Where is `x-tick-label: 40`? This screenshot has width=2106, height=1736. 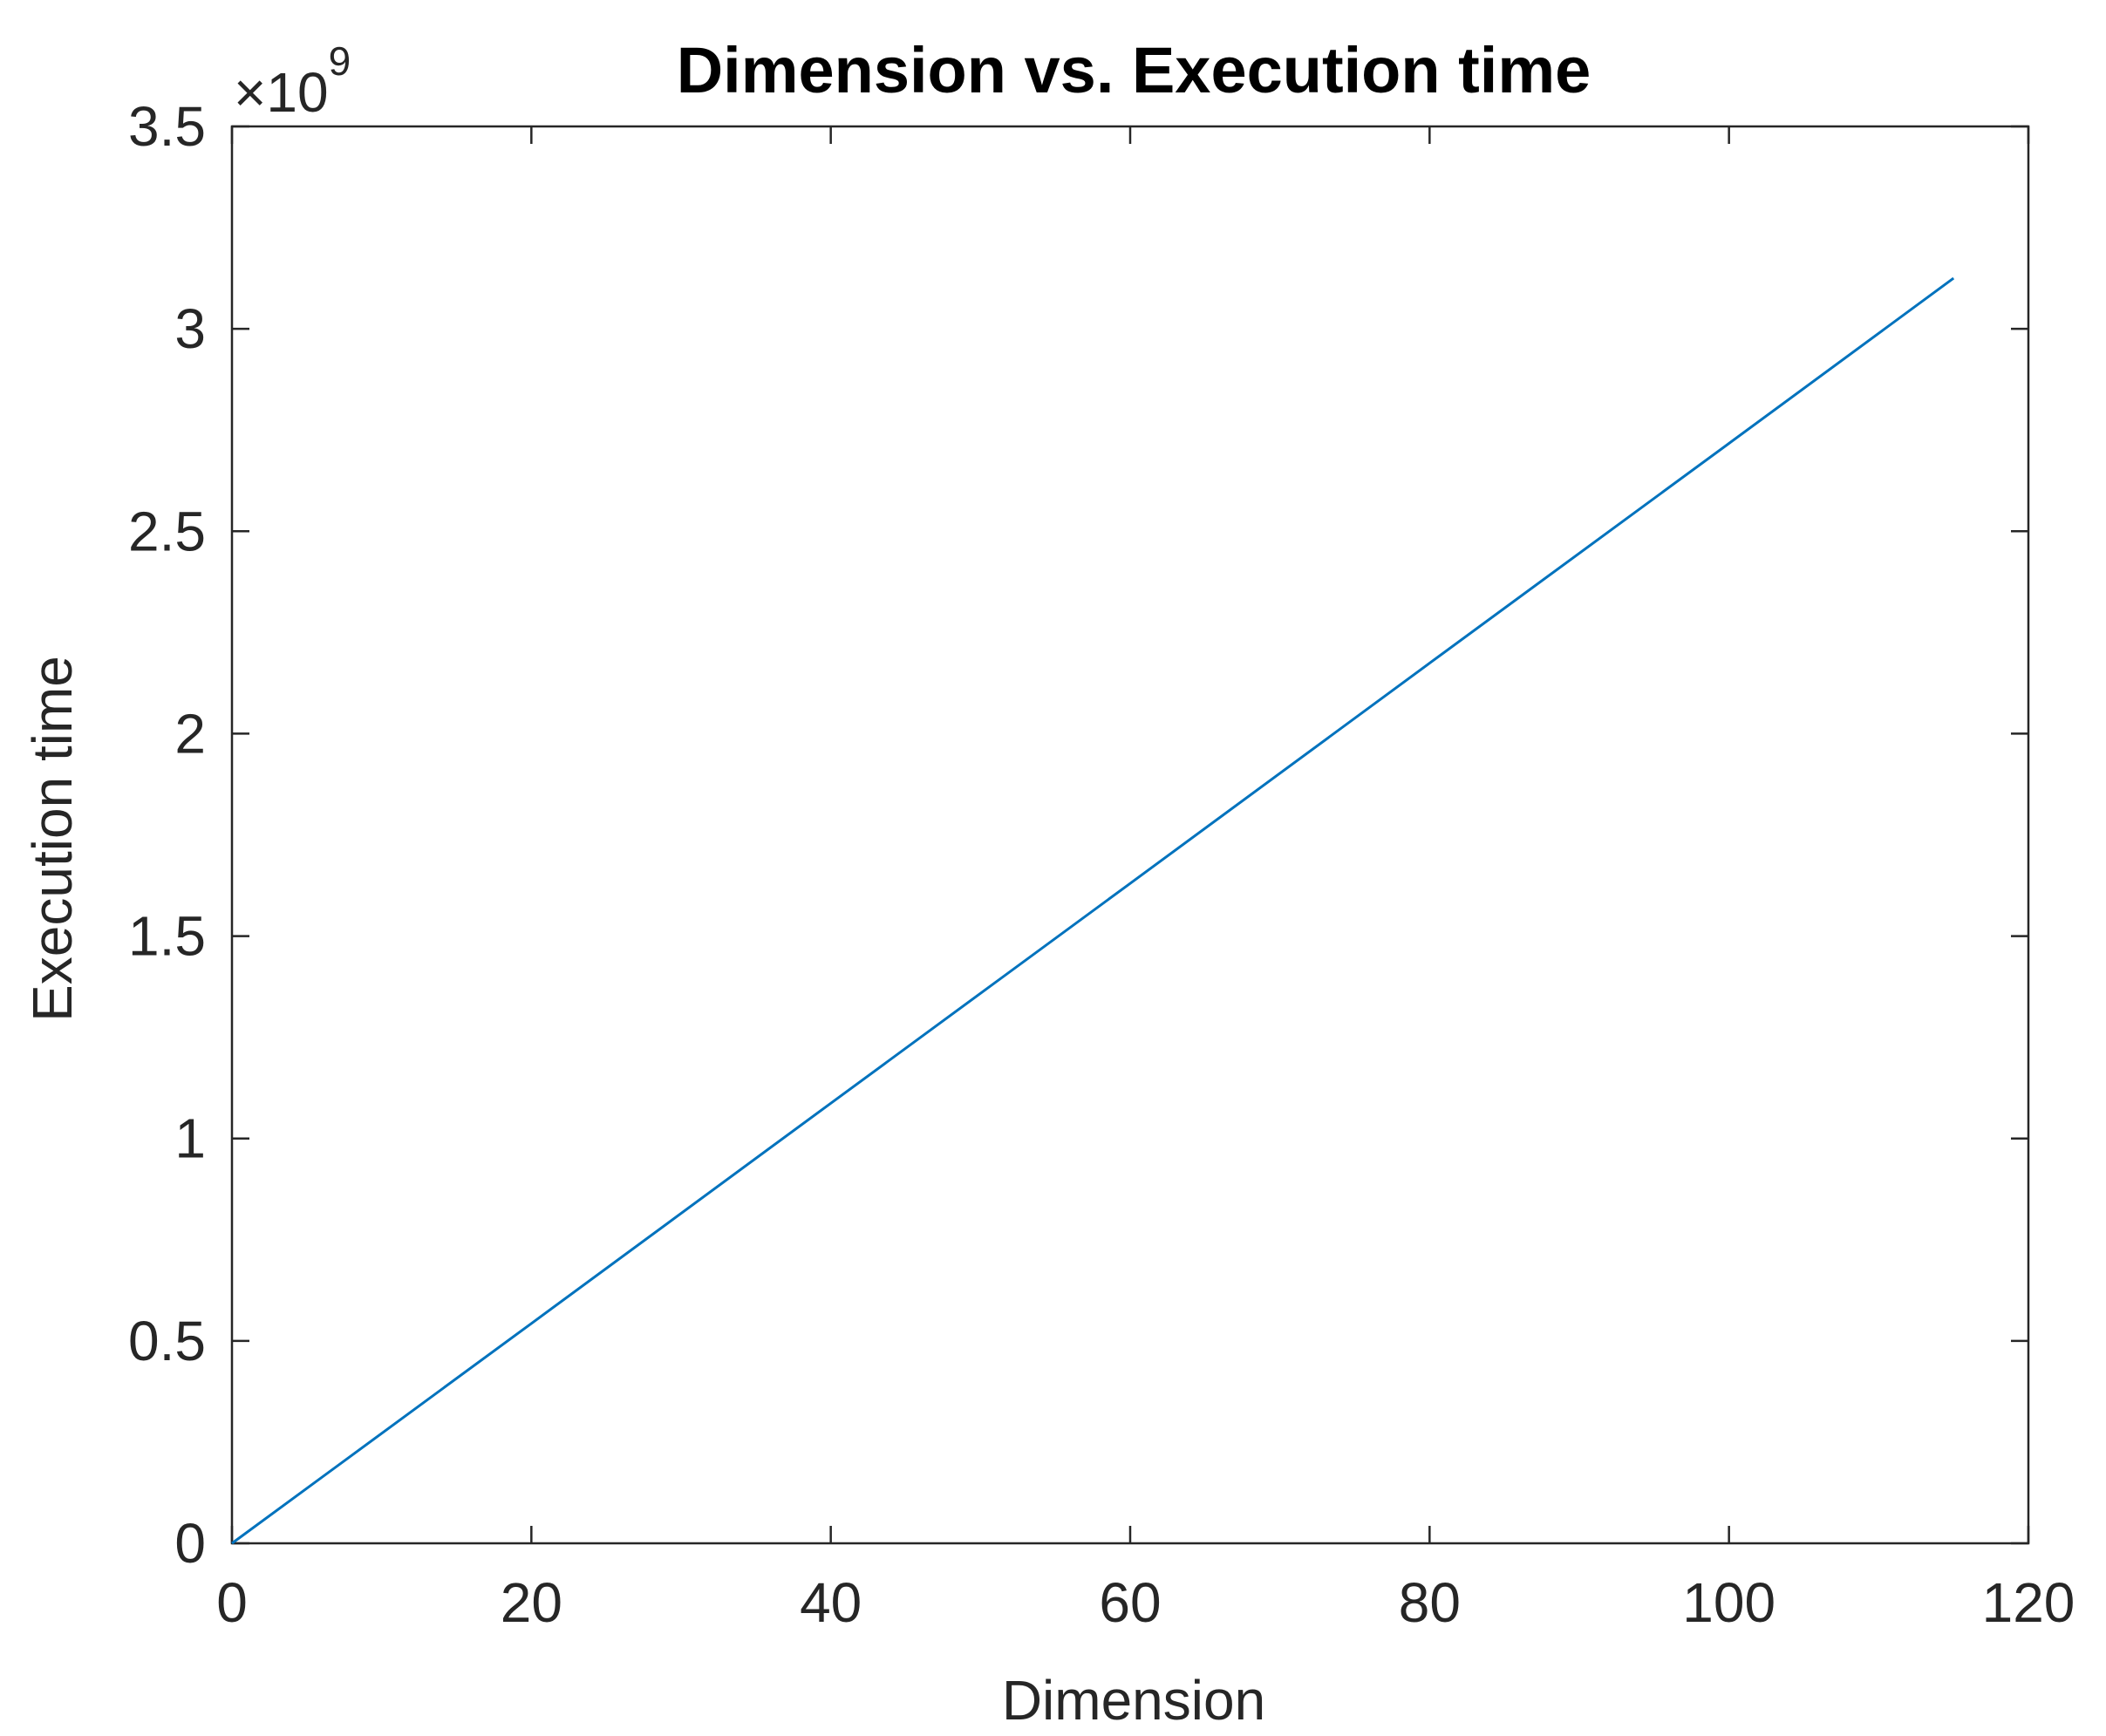 x-tick-label: 40 is located at coordinates (831, 1603).